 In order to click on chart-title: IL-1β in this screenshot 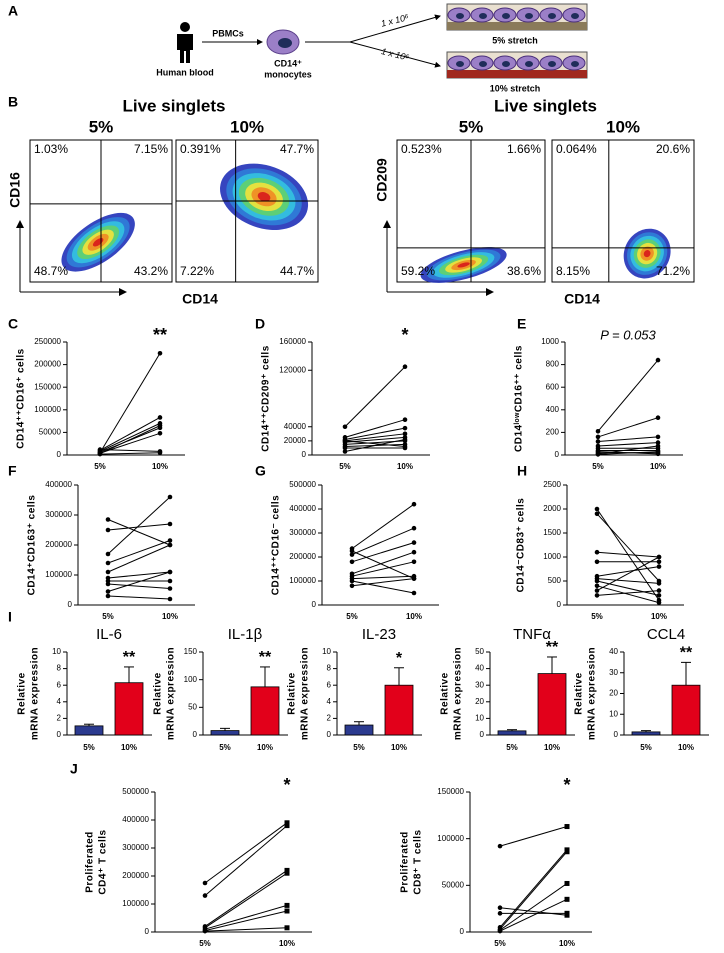, I will do `click(245, 634)`.